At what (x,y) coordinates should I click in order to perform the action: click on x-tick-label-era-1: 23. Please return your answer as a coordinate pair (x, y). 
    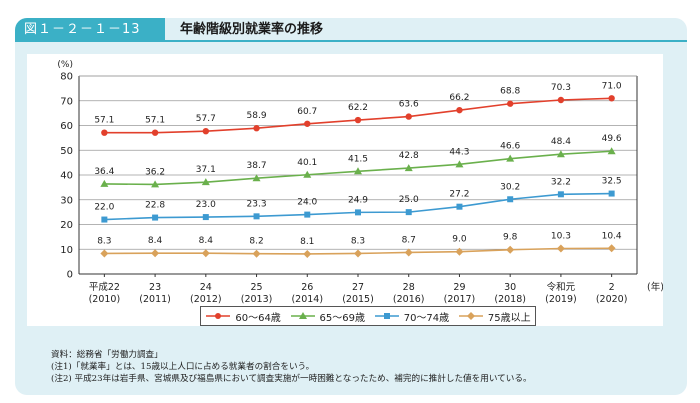
    Looking at the image, I should click on (155, 287).